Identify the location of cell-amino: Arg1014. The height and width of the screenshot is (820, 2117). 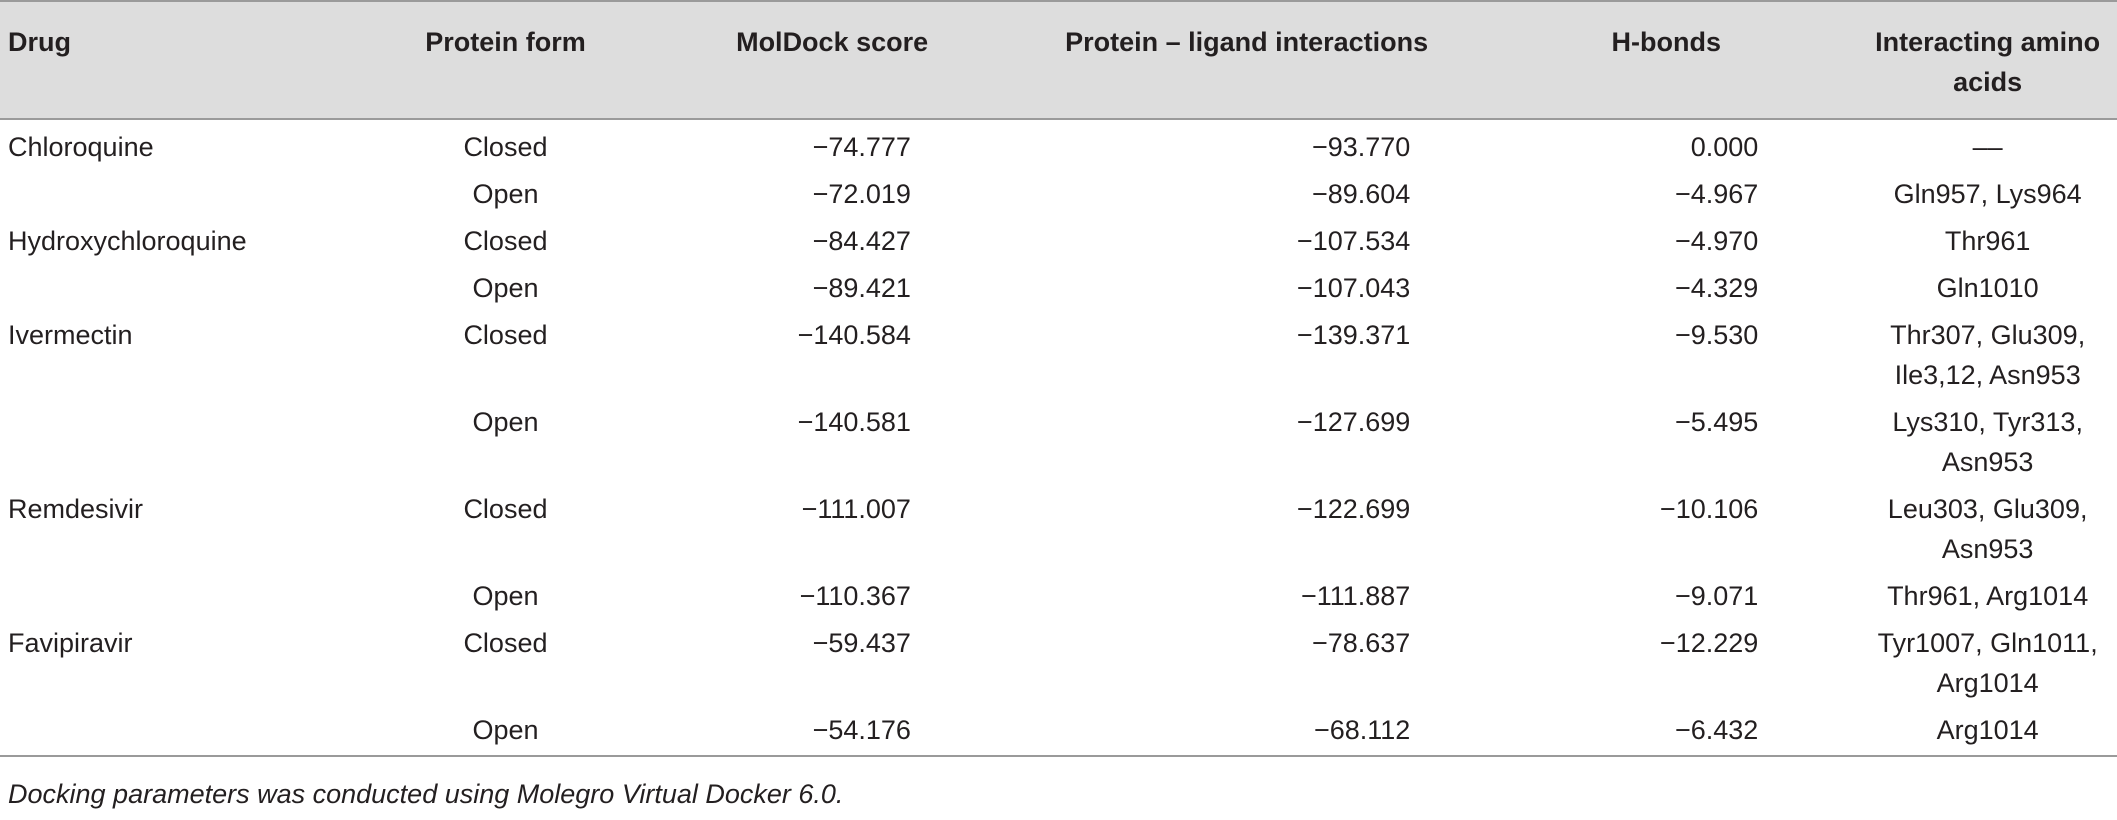
(1987, 730).